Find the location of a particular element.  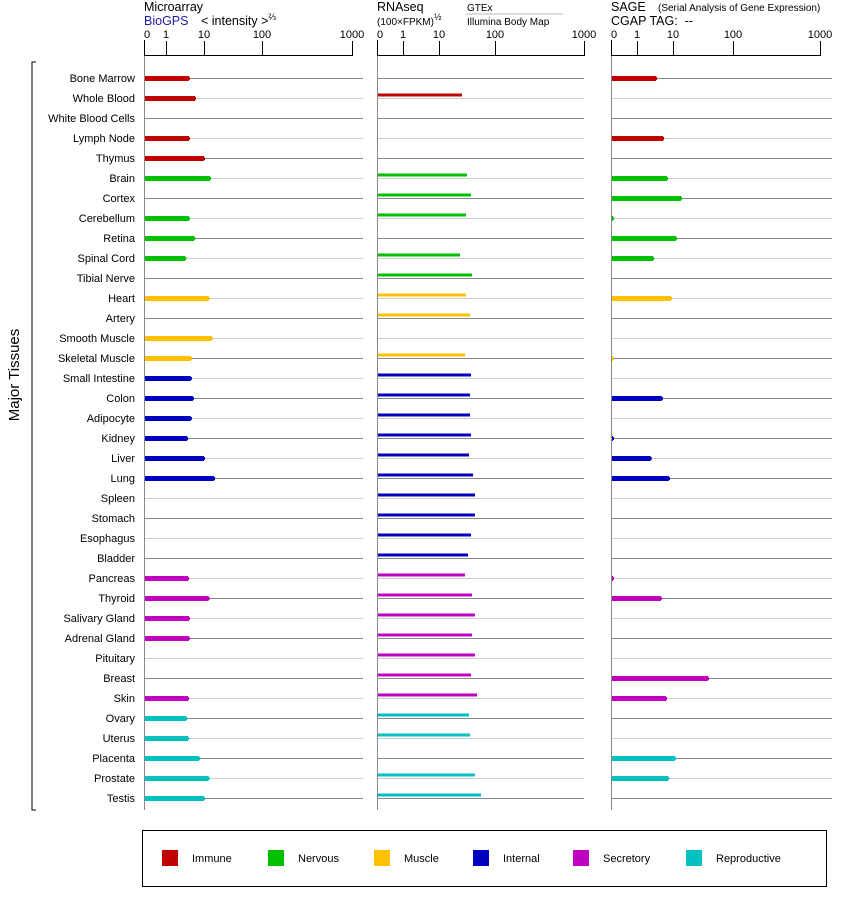

rnaseq-title: RNAseq is located at coordinates (400, 7).